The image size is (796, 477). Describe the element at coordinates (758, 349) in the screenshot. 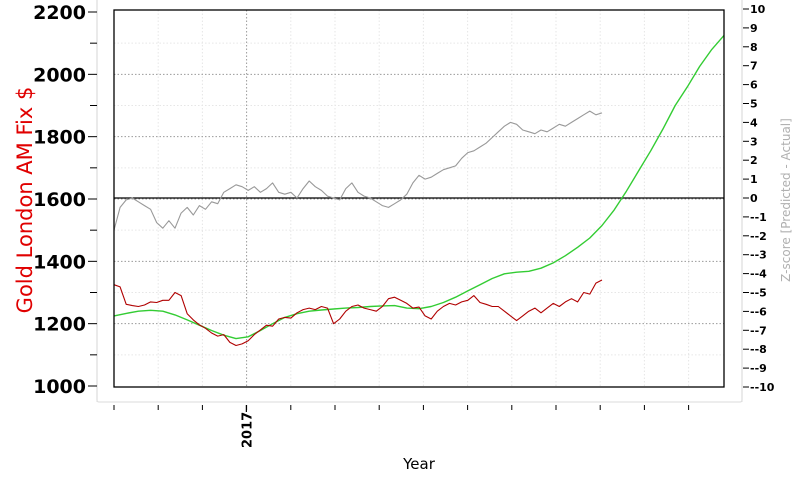

I see `z-tick-label: --8` at that location.